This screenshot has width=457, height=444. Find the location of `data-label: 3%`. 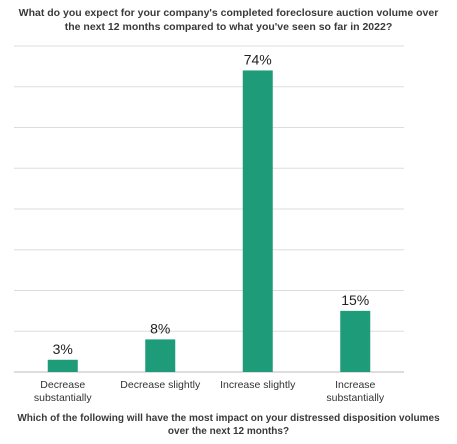

data-label: 3% is located at coordinates (63, 349).